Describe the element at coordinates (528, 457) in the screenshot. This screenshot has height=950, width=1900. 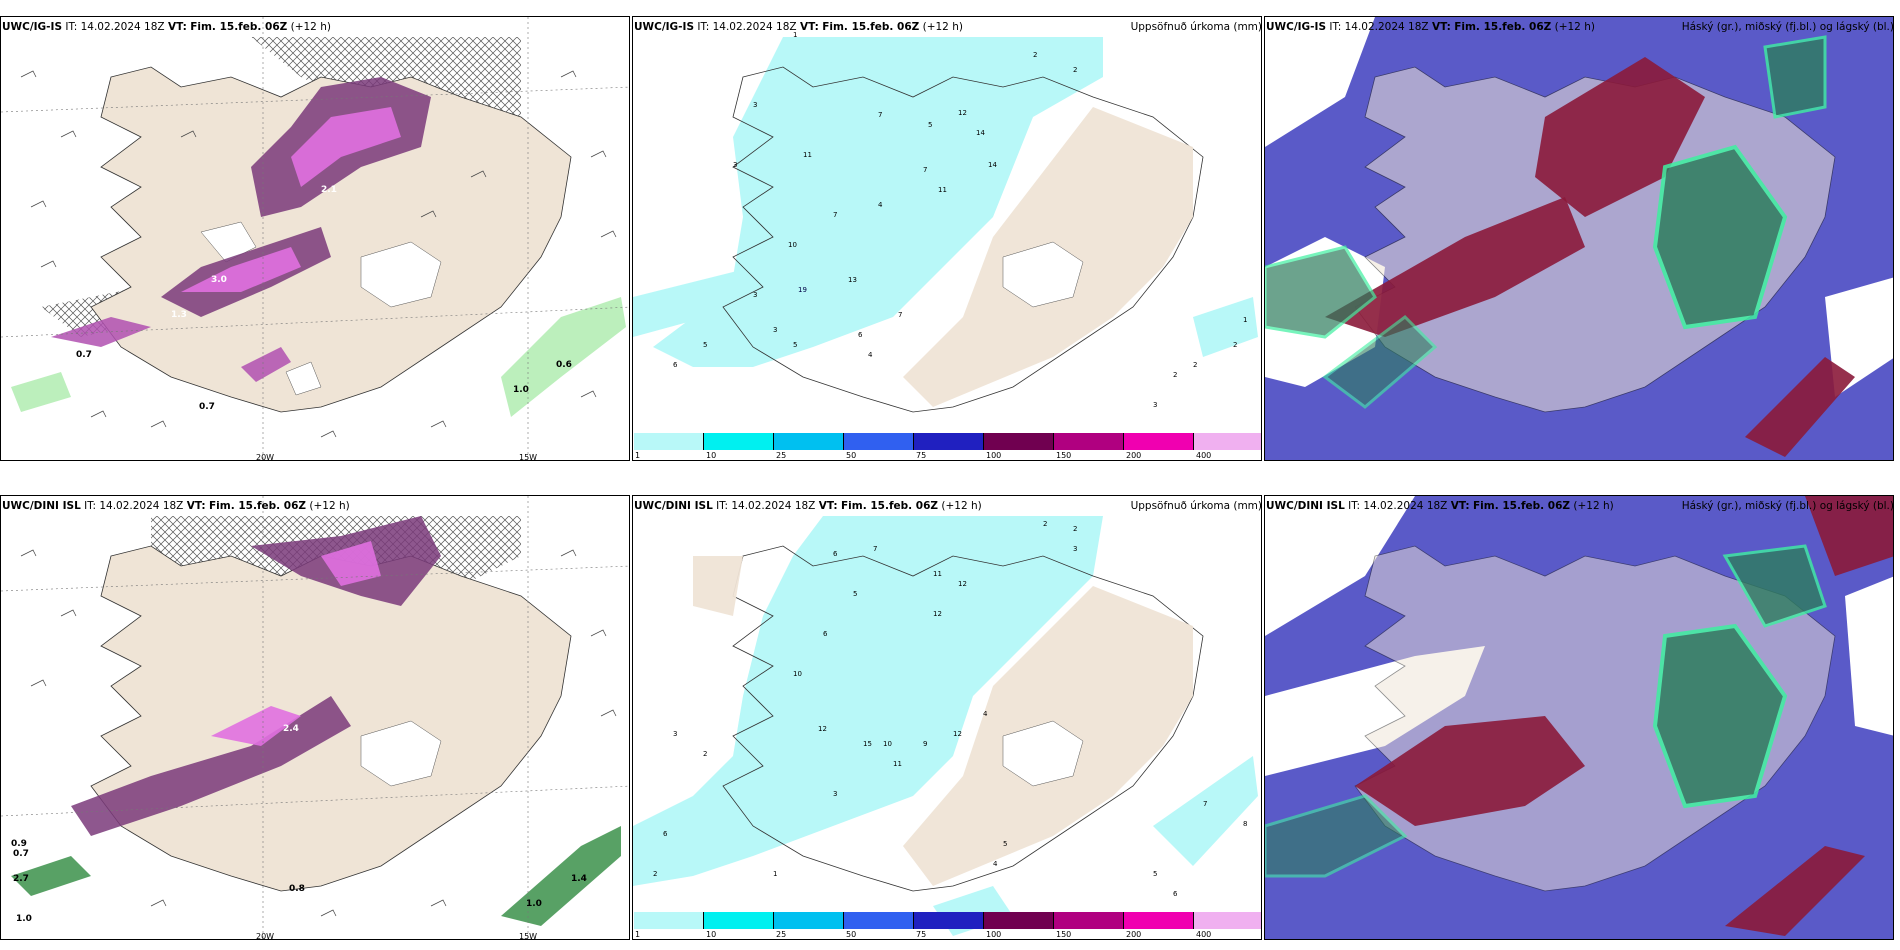
I see `lon-label: 15W` at that location.